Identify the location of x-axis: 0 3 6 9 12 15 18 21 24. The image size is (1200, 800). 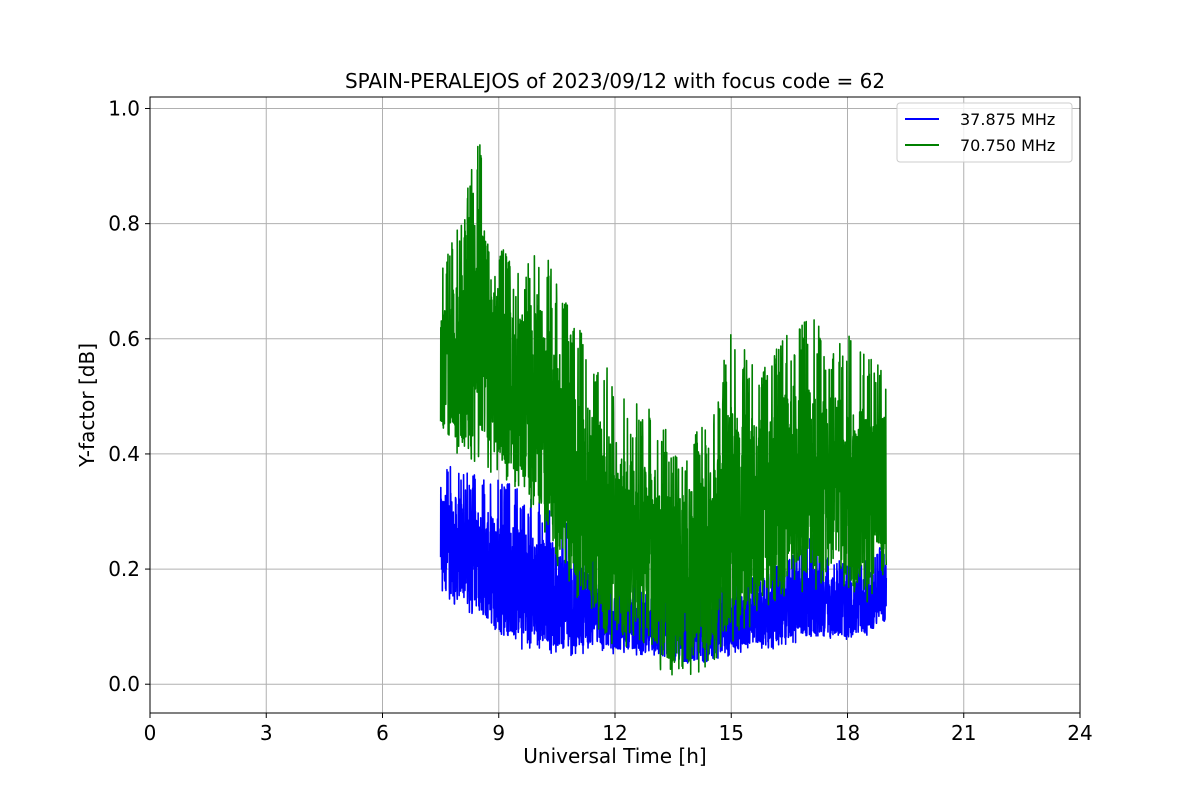
(618, 729).